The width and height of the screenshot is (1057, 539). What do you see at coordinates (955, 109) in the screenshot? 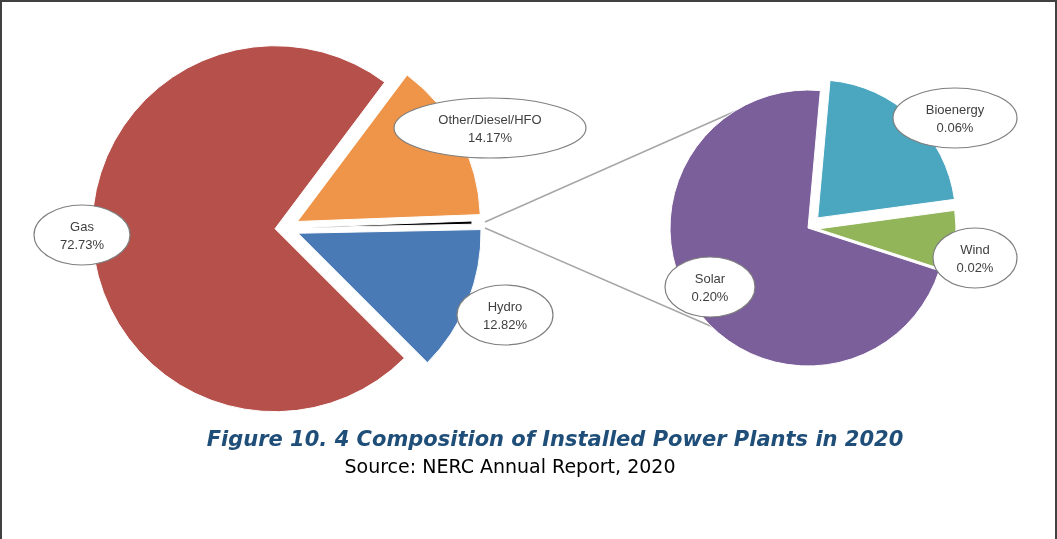
I see `slice-label: Bioenergy` at bounding box center [955, 109].